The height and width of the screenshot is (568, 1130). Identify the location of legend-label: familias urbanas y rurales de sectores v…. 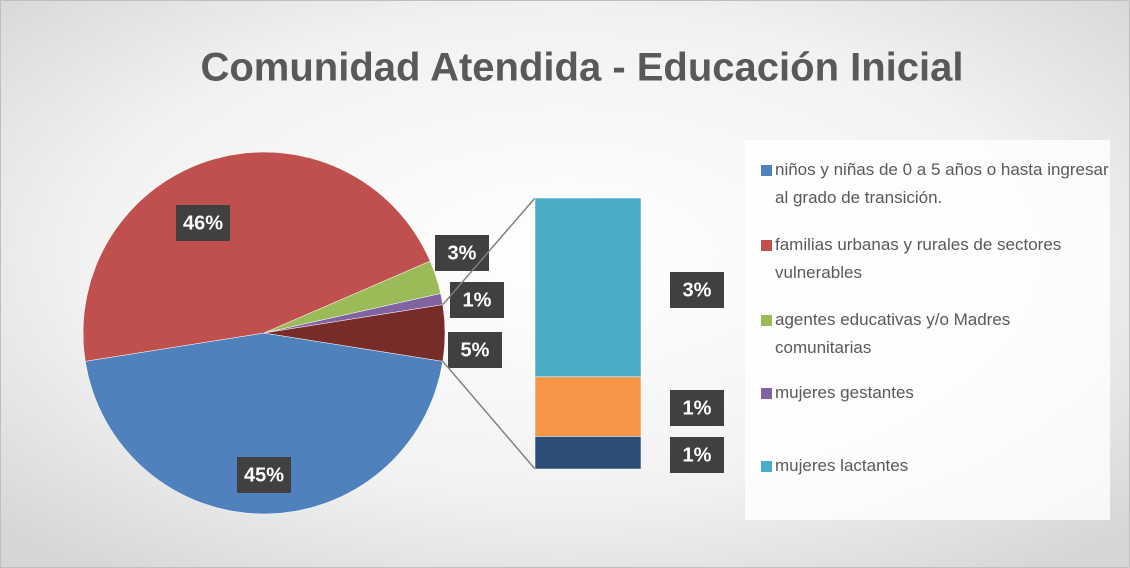
(918, 258).